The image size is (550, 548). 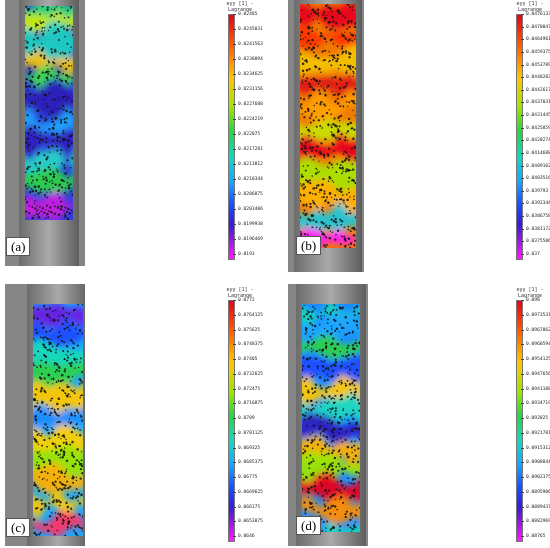 I want to click on colorbar-tick-label: 0.0442617, so click(x=535, y=90).